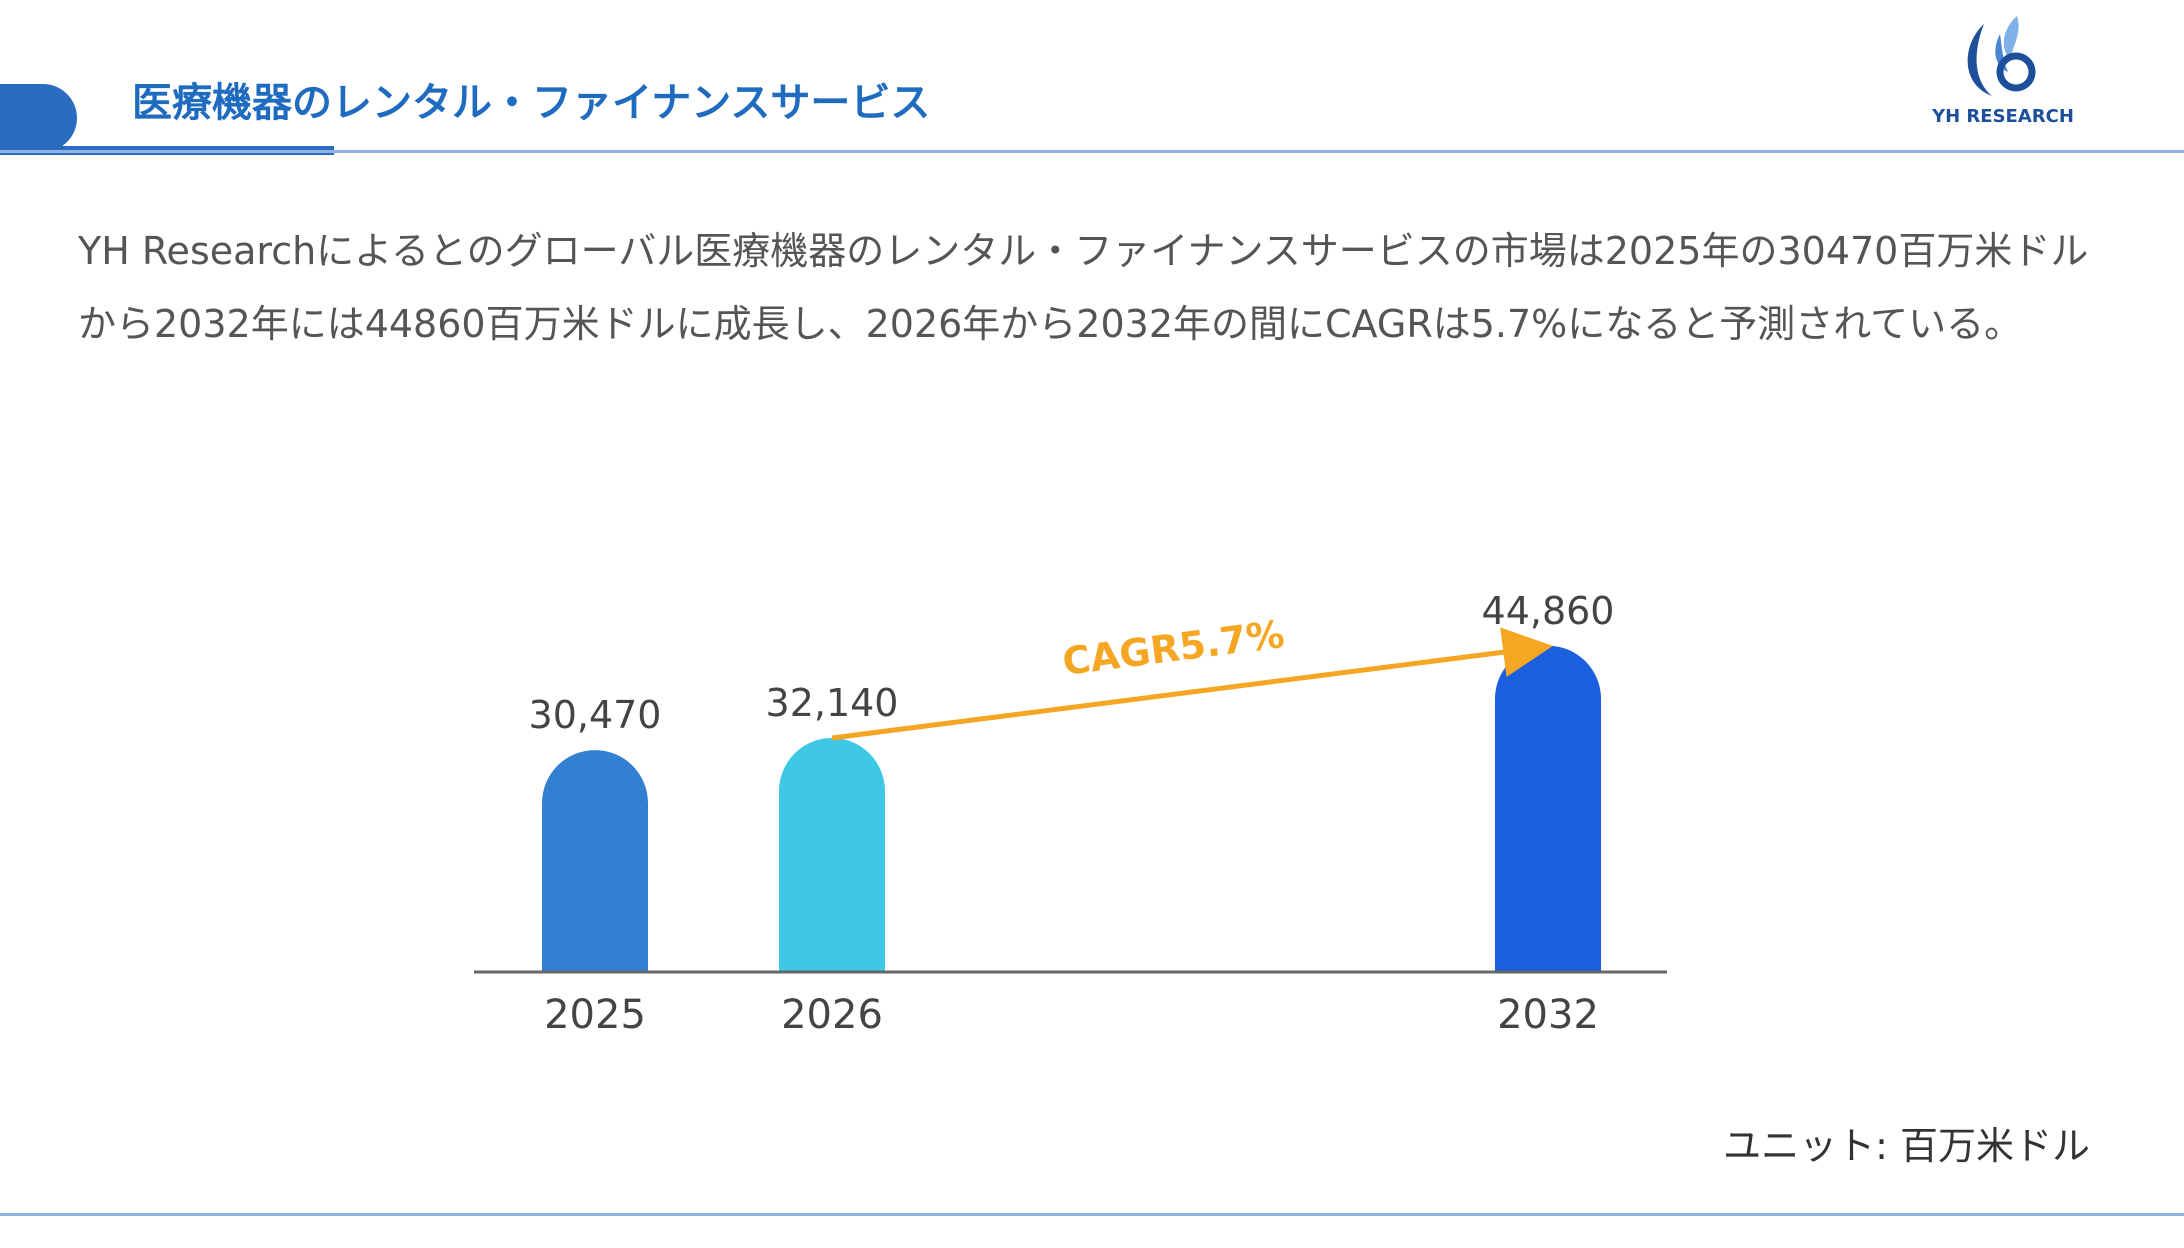 The height and width of the screenshot is (1248, 2184). What do you see at coordinates (595, 715) in the screenshot?
I see `value-label: 30,470` at bounding box center [595, 715].